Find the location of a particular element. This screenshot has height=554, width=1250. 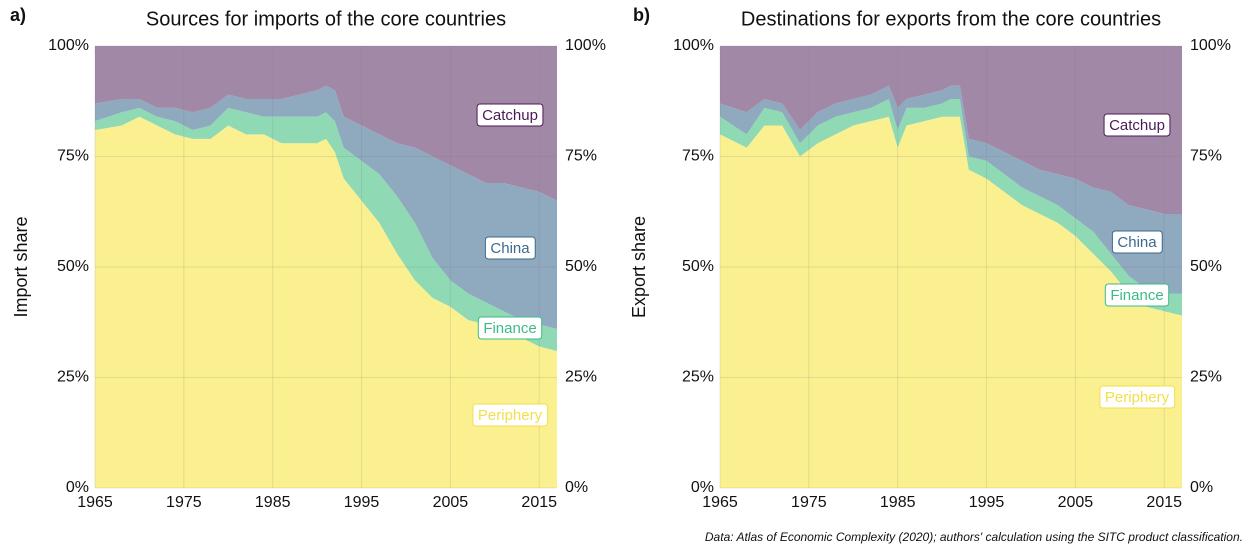

panel-label: a) is located at coordinates (18, 15).